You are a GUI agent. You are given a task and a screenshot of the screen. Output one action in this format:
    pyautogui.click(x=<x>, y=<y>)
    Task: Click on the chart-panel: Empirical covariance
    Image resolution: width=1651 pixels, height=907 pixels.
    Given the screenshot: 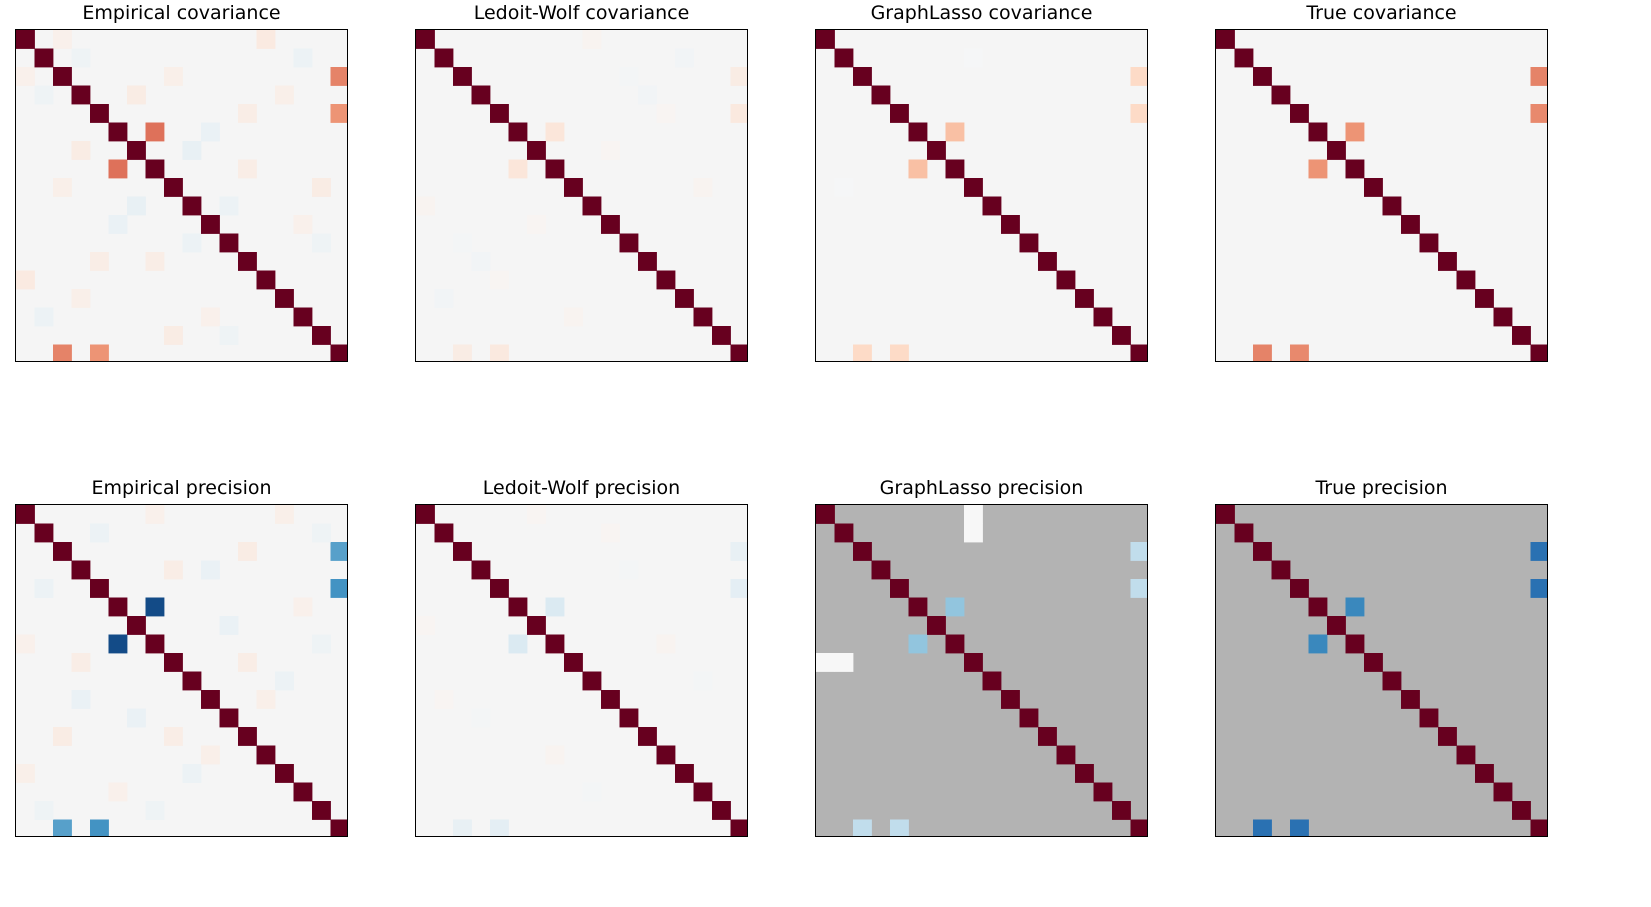 What is the action you would take?
    pyautogui.click(x=181, y=182)
    